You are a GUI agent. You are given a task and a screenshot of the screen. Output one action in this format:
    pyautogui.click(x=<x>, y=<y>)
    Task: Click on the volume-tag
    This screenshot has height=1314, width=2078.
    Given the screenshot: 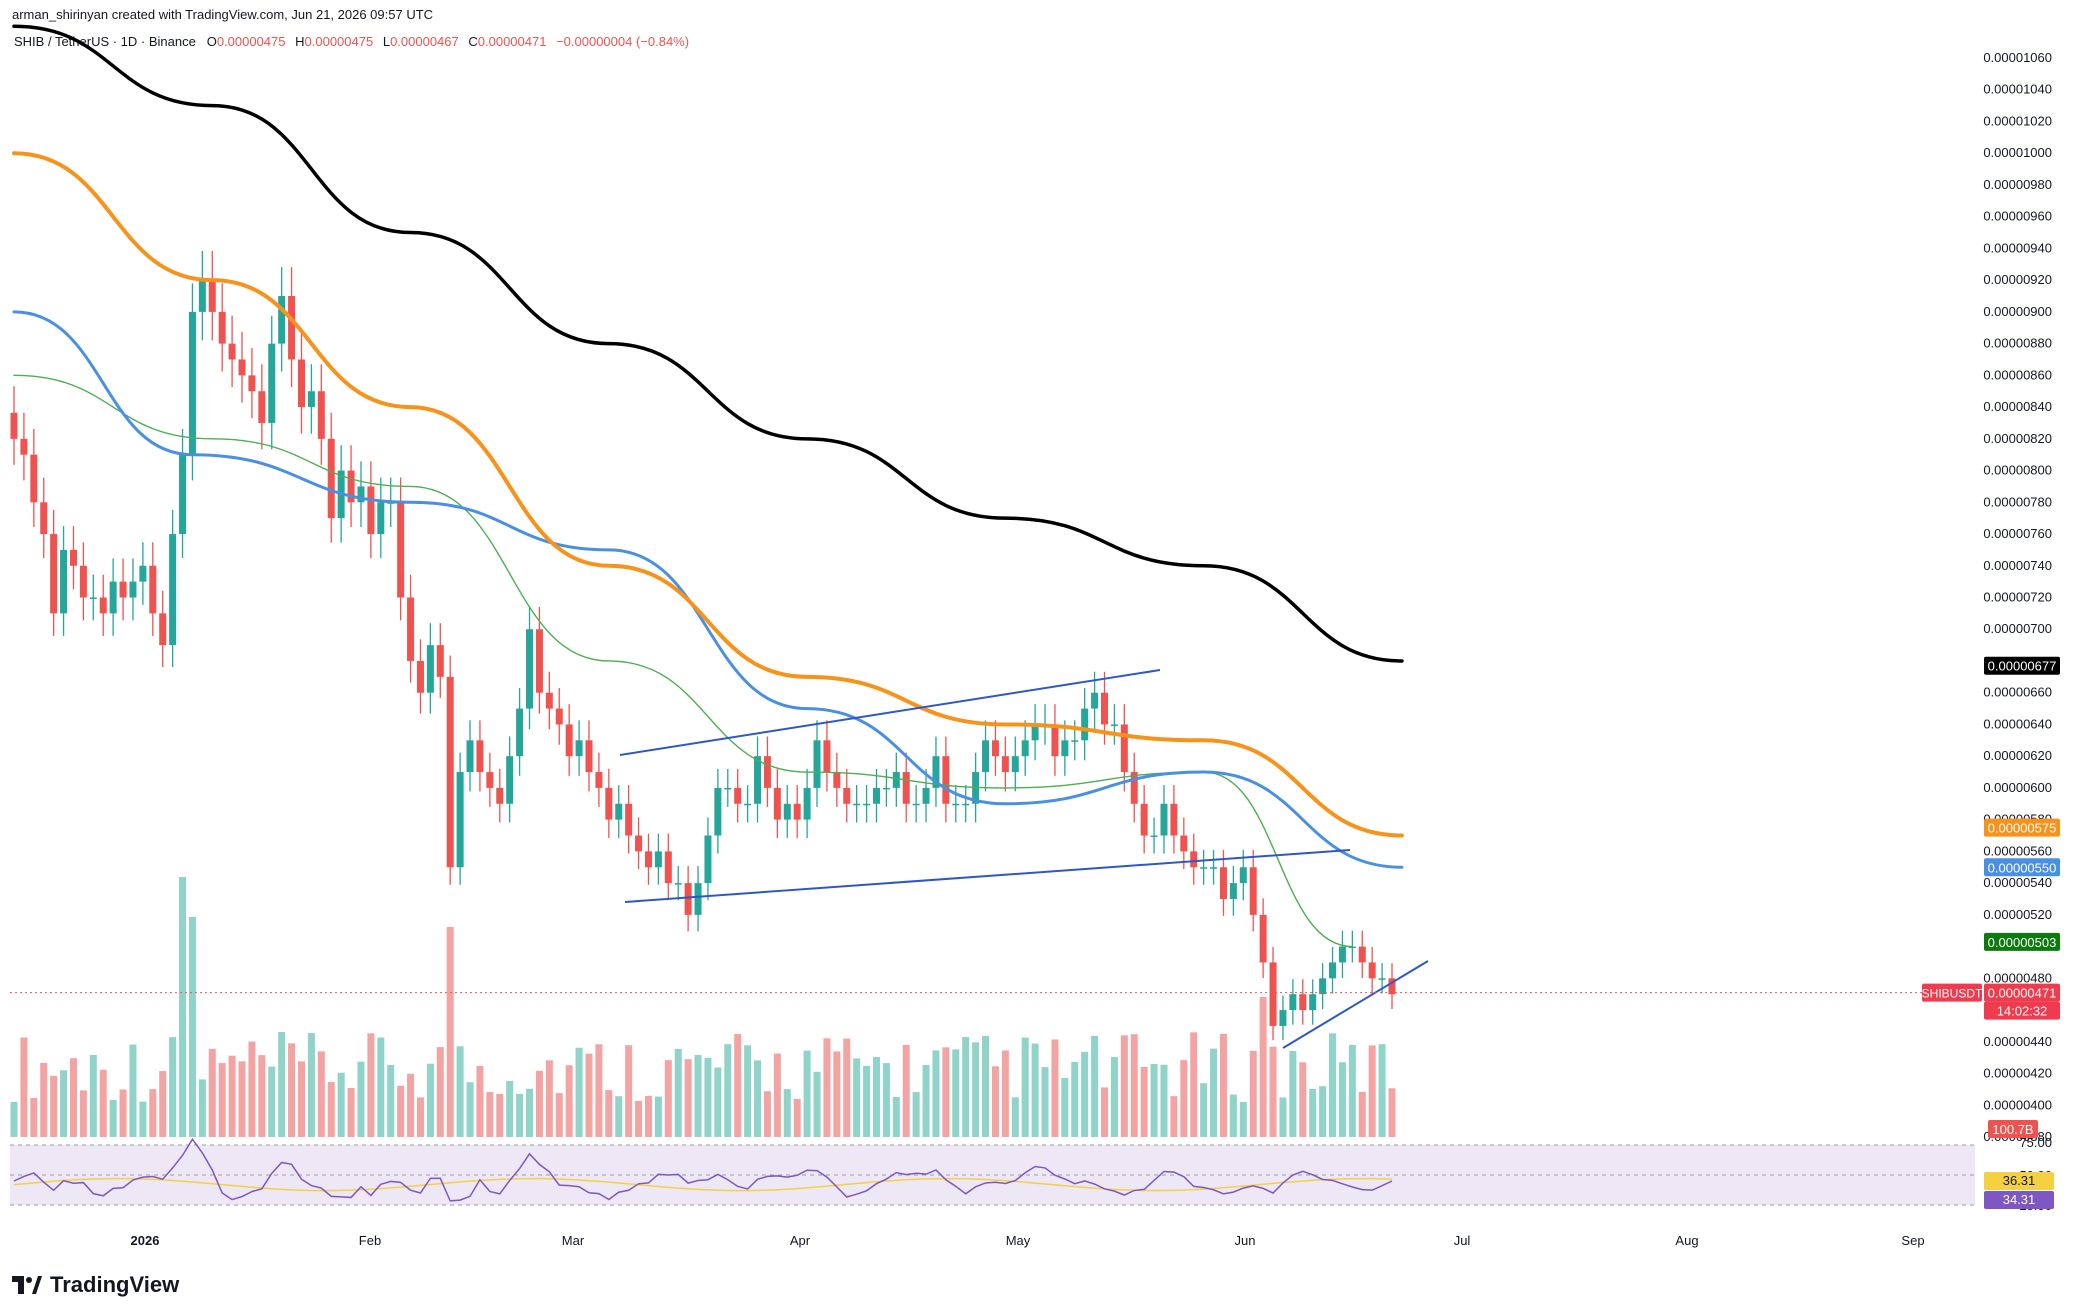 What is the action you would take?
    pyautogui.click(x=2013, y=1129)
    